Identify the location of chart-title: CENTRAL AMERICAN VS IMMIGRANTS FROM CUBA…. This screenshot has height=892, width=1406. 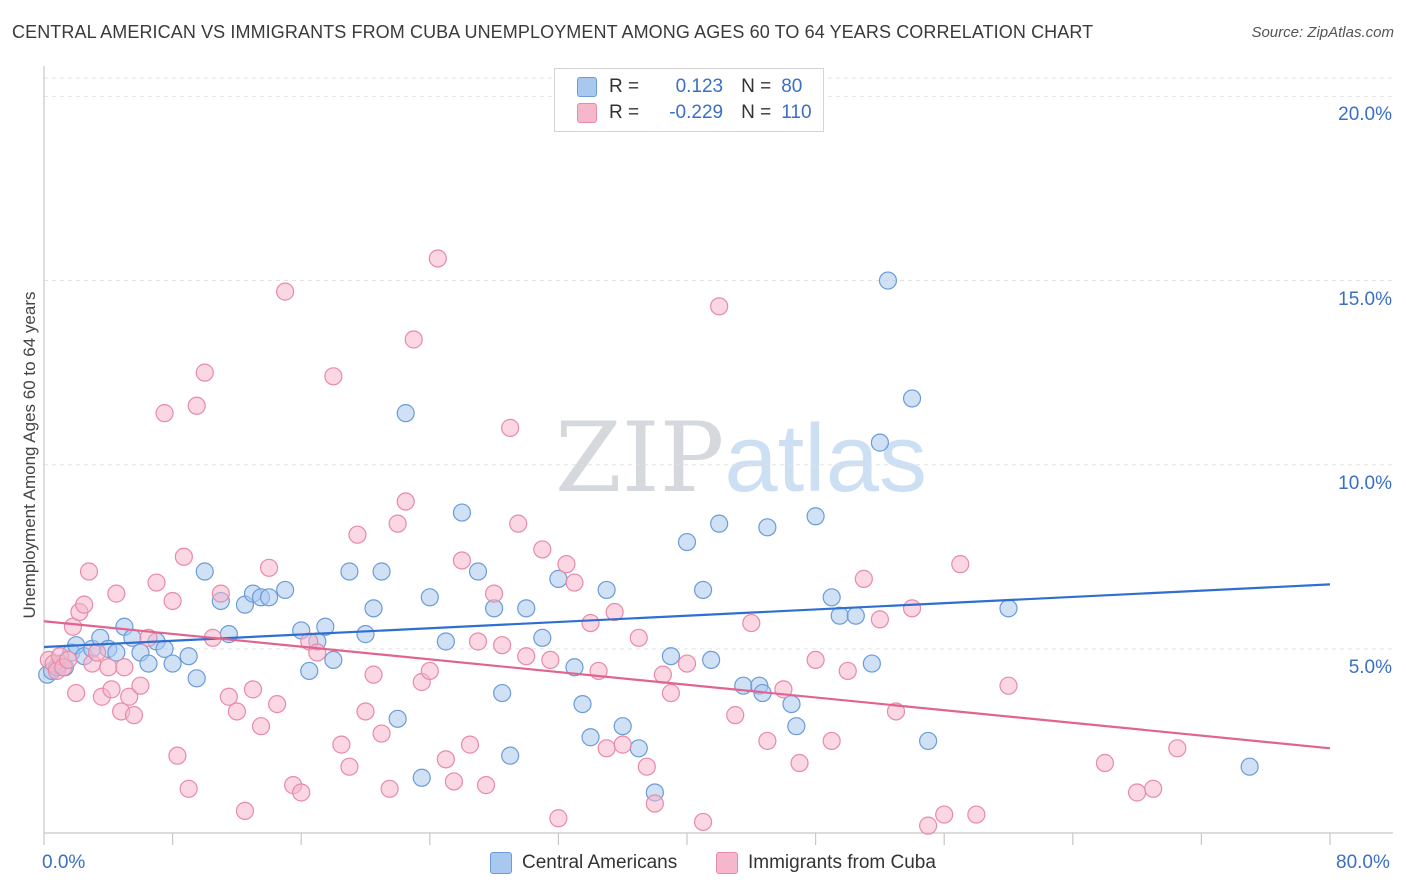
(553, 32).